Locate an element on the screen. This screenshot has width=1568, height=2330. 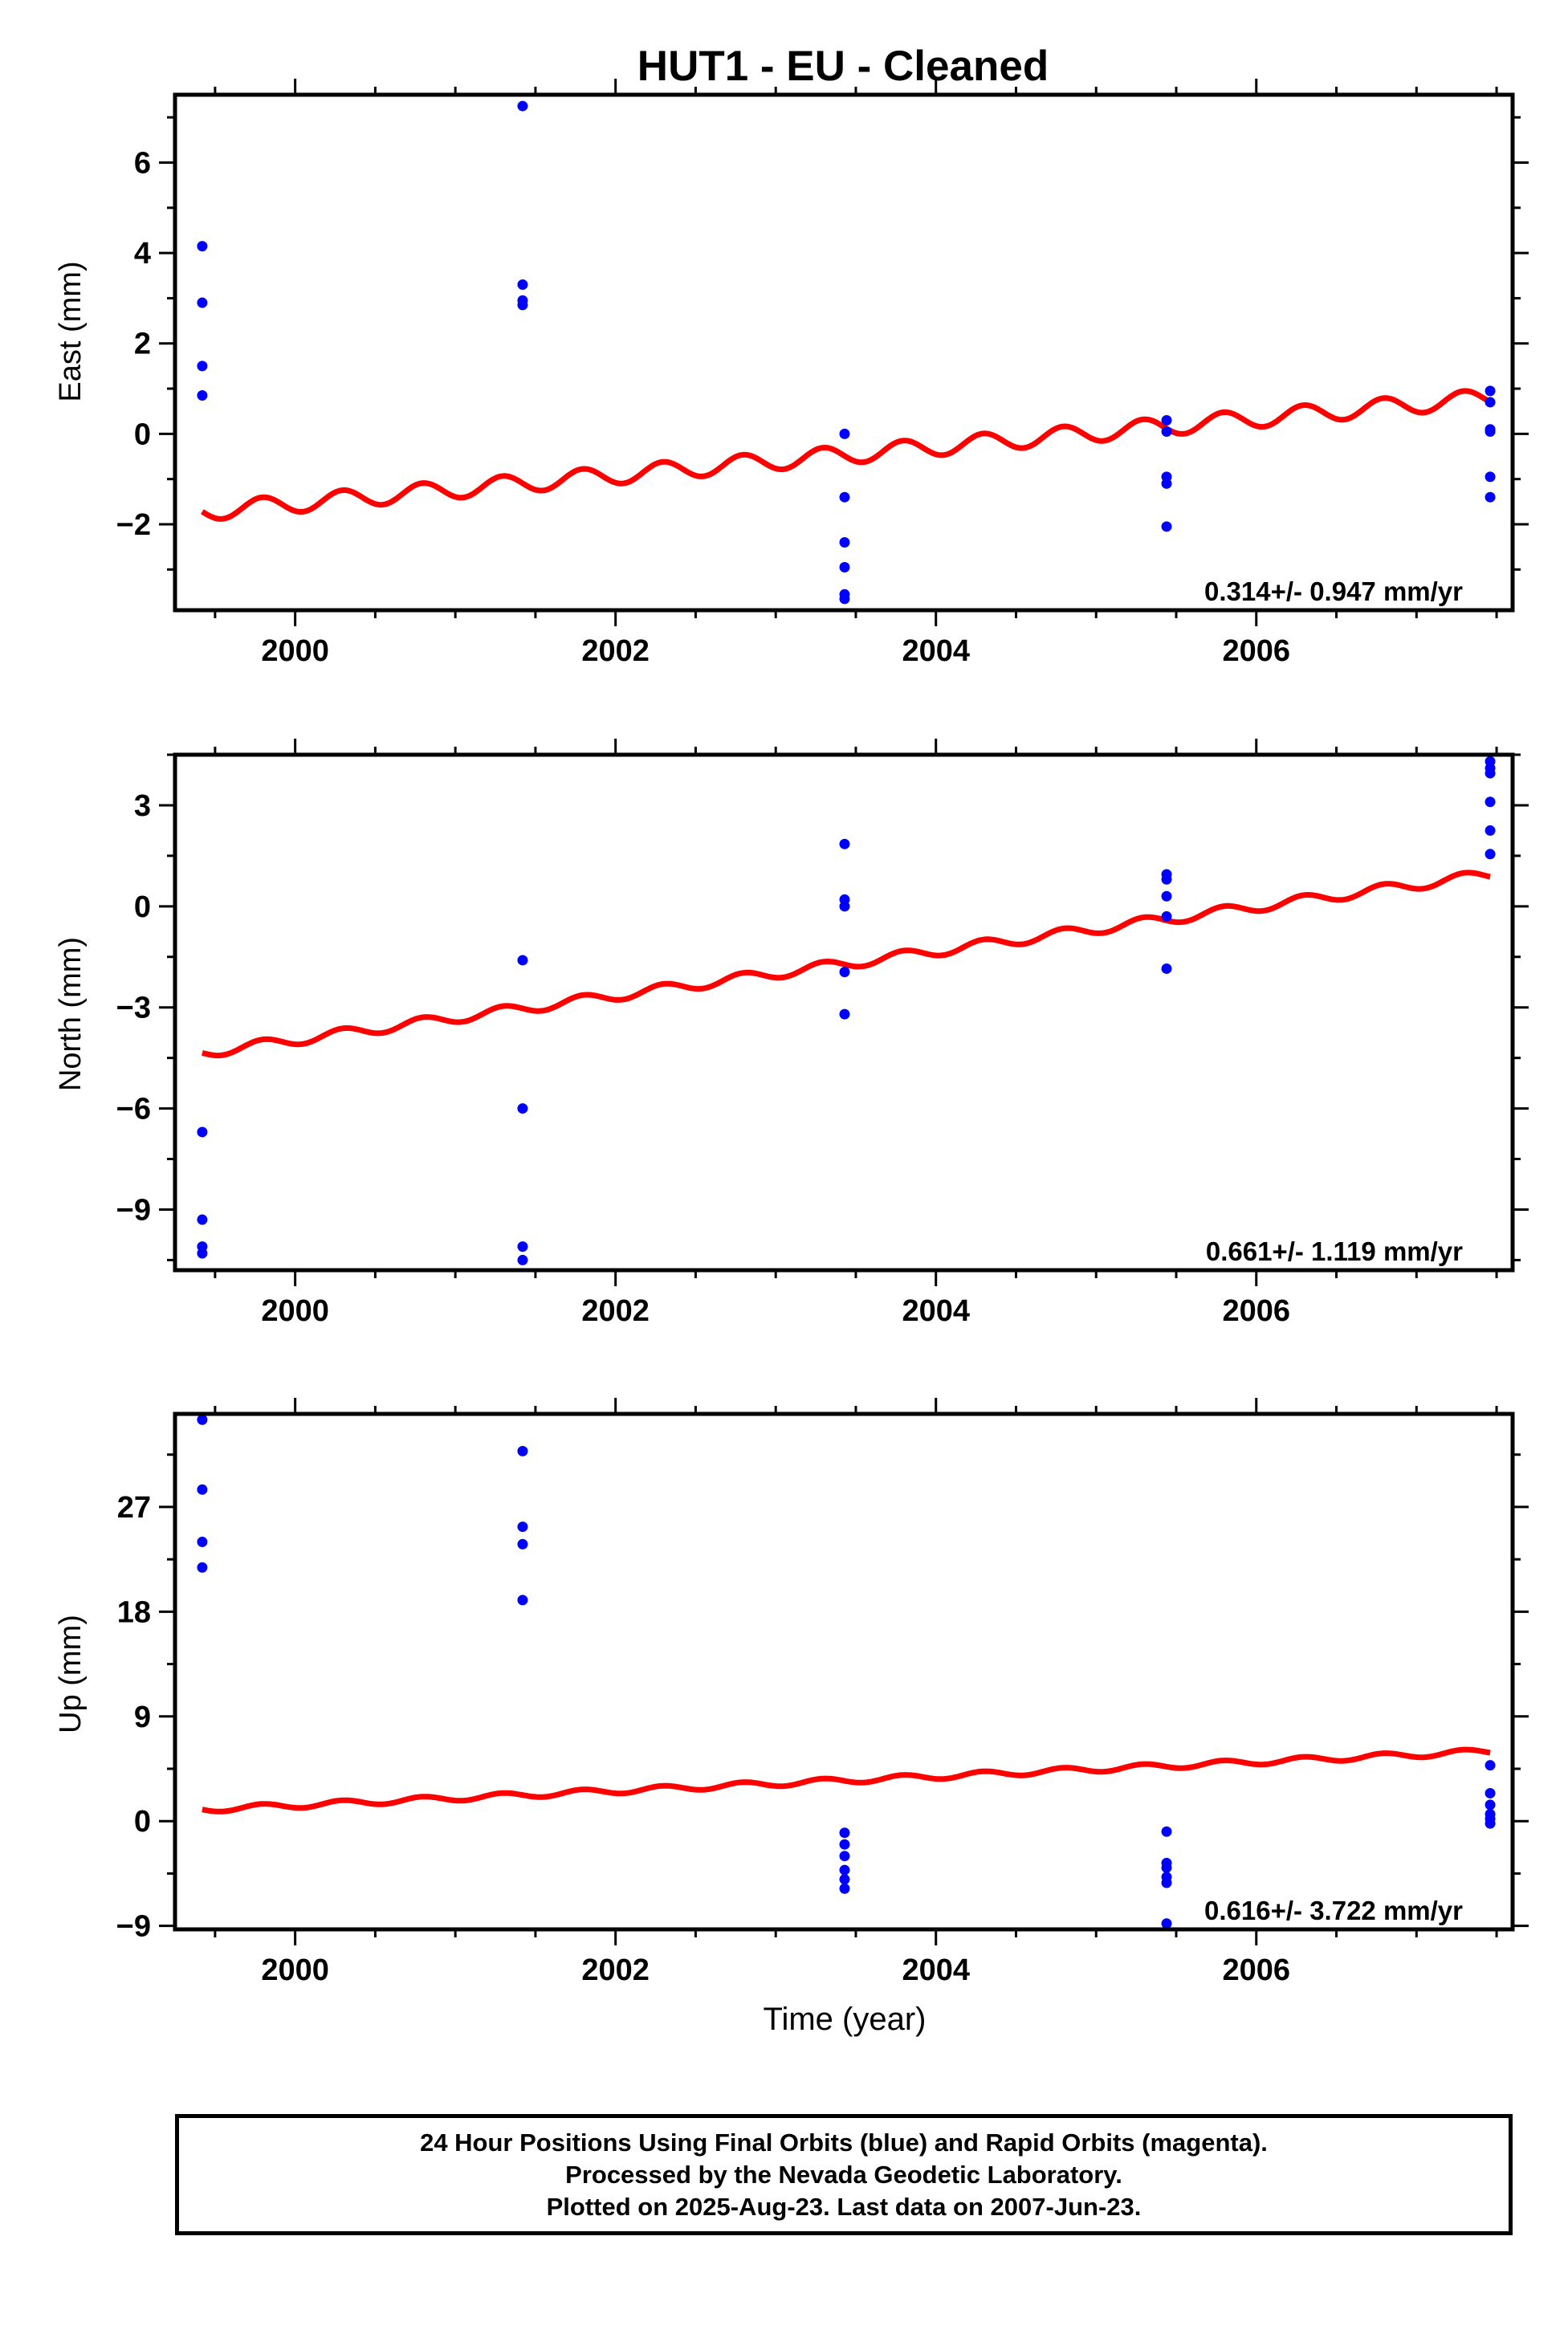
panel-up-rate-annotation: 0.616+/- 3.722 mm/yr is located at coordinates (1333, 1910).